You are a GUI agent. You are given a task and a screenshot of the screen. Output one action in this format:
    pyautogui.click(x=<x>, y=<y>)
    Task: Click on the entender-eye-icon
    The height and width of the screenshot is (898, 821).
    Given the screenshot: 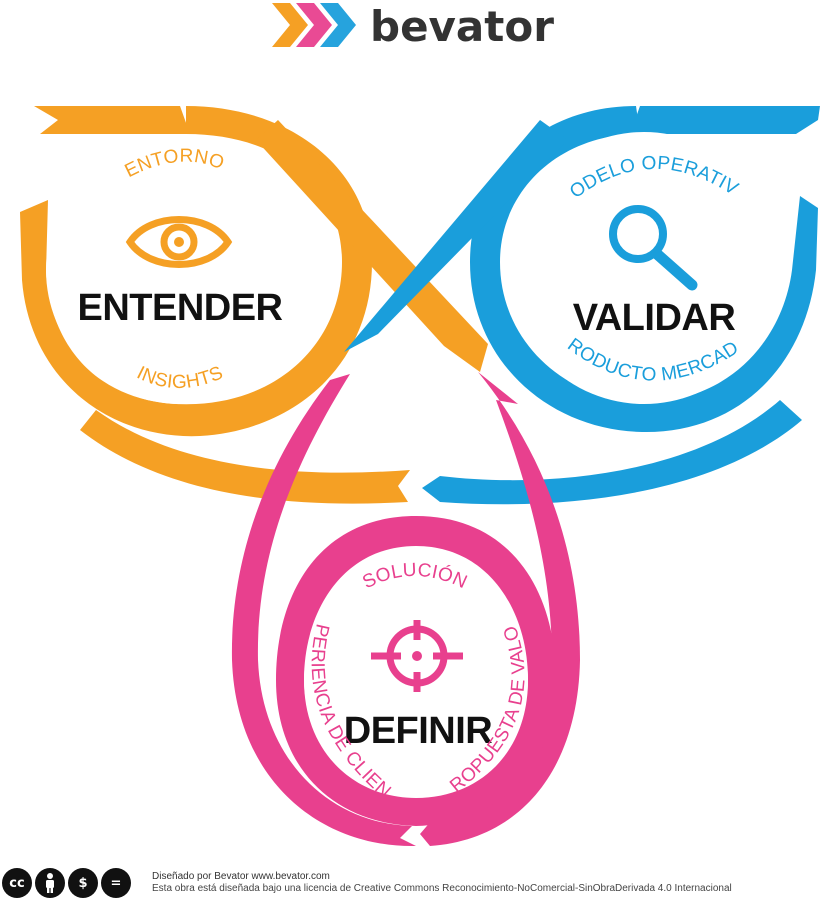 What is the action you would take?
    pyautogui.click(x=179, y=242)
    